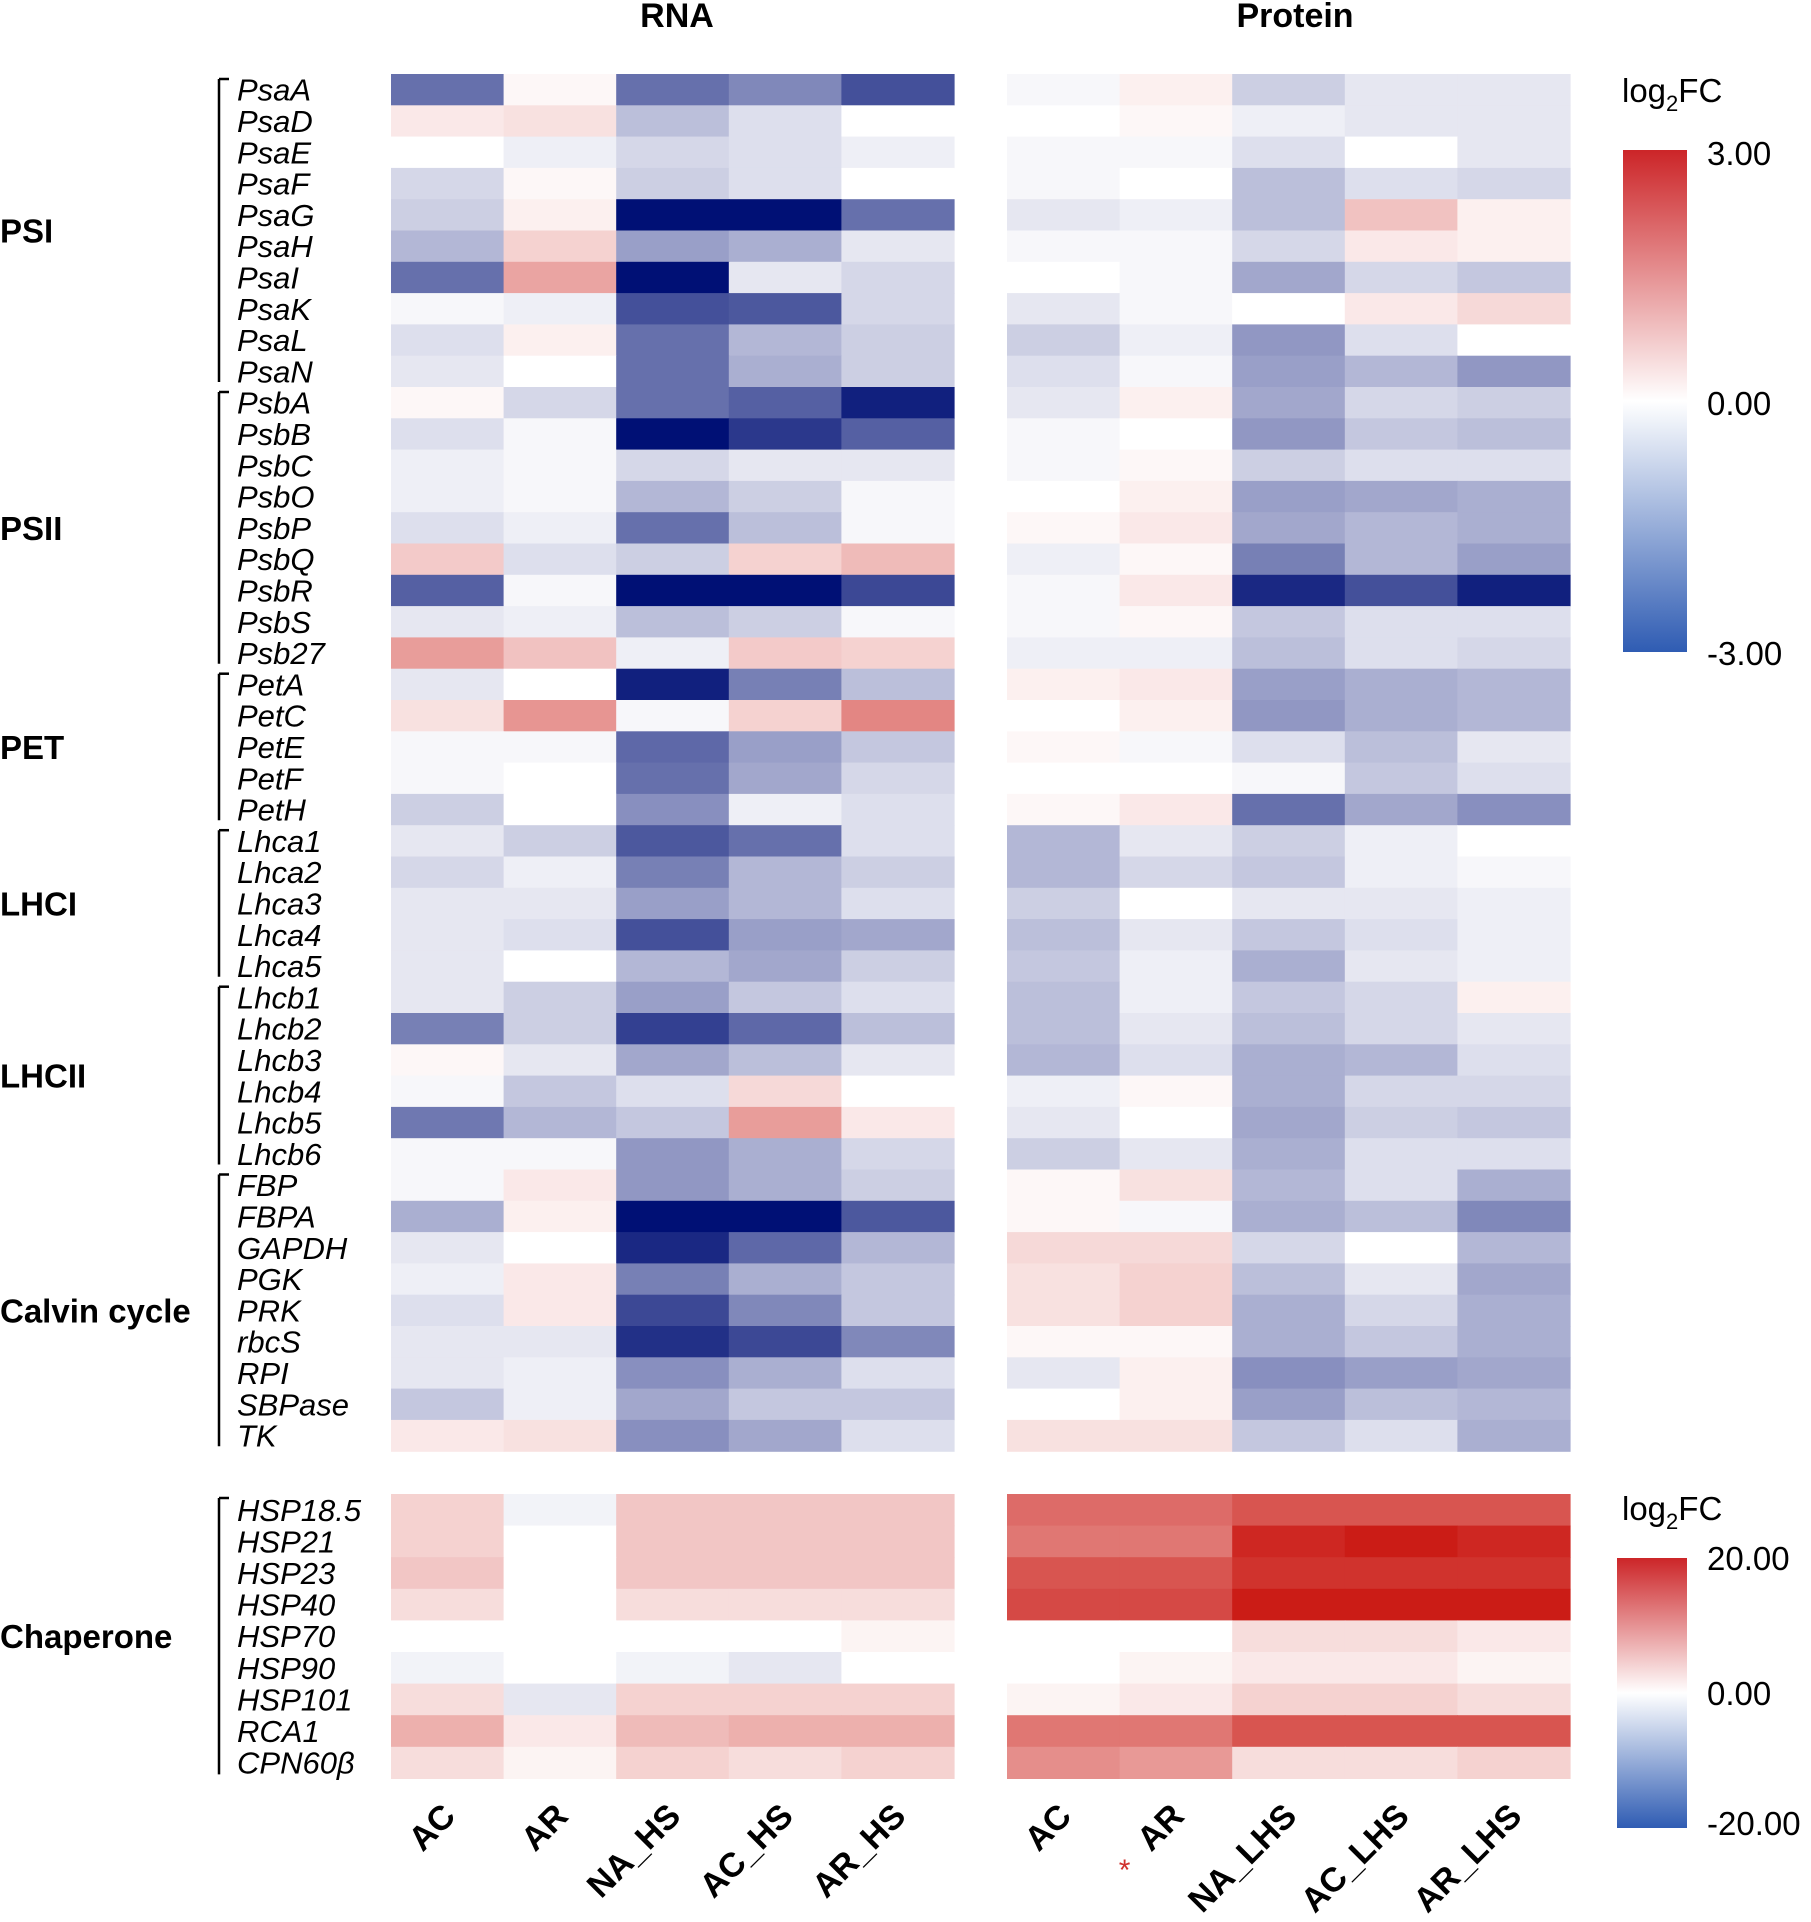 The width and height of the screenshot is (1811, 1922). Describe the element at coordinates (448, 997) in the screenshot. I see `rna-top-cell-r29-c0` at that location.